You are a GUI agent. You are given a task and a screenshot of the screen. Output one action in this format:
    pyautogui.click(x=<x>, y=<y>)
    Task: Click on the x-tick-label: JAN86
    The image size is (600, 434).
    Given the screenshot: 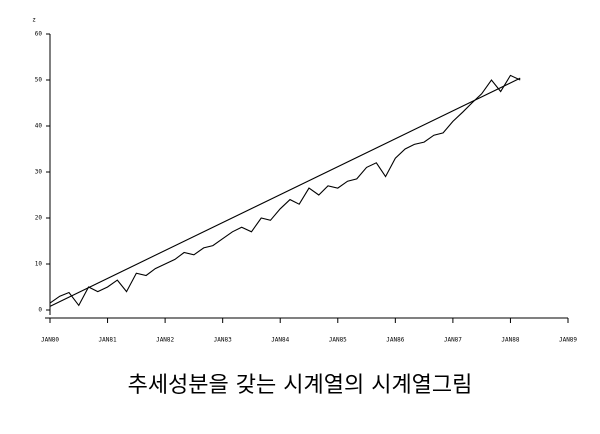 What is the action you would take?
    pyautogui.click(x=395, y=340)
    